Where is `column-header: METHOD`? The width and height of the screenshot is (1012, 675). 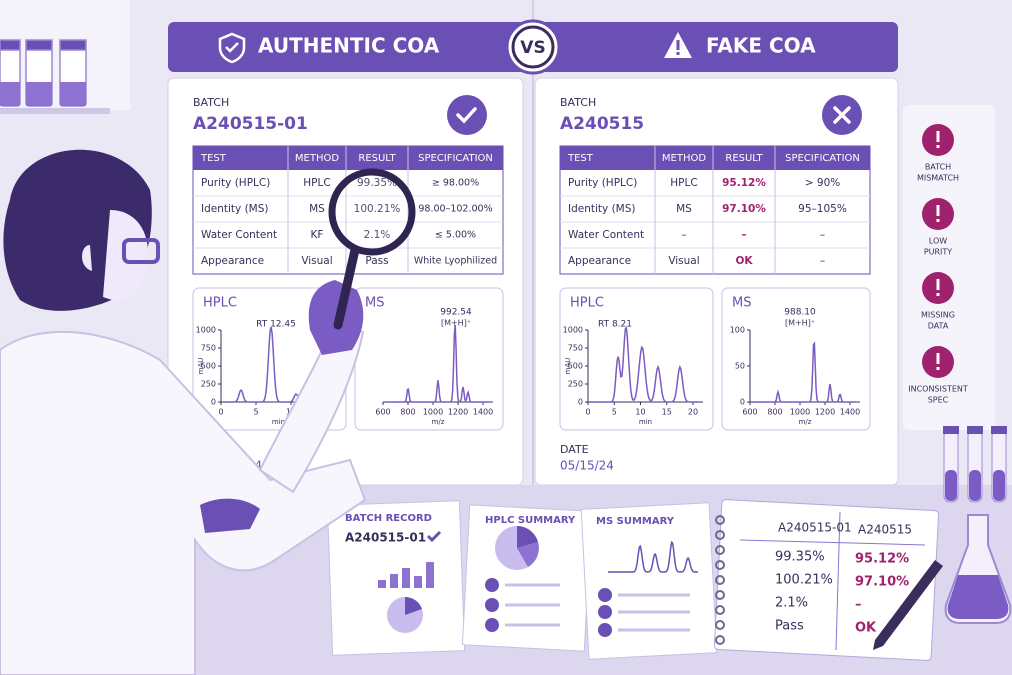
column-header: METHOD is located at coordinates (684, 158).